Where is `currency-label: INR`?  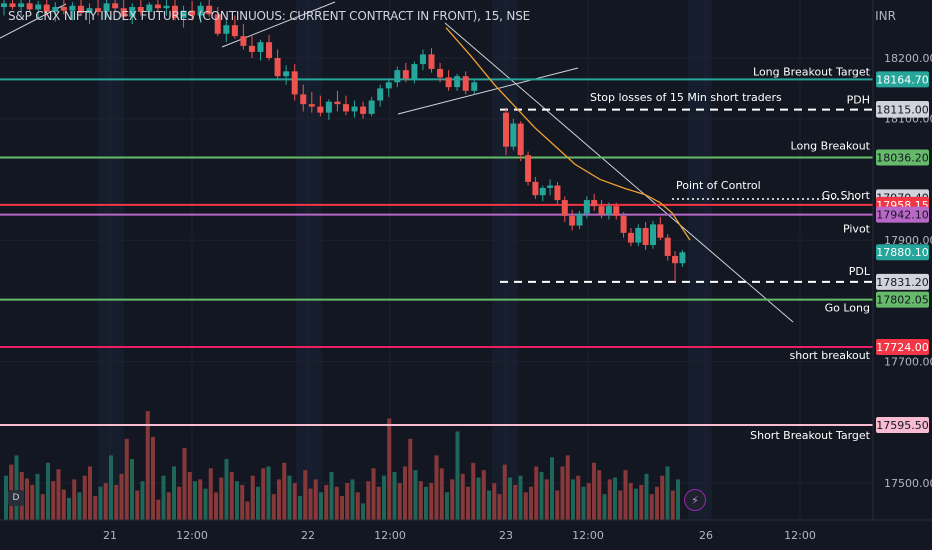
currency-label: INR is located at coordinates (885, 16).